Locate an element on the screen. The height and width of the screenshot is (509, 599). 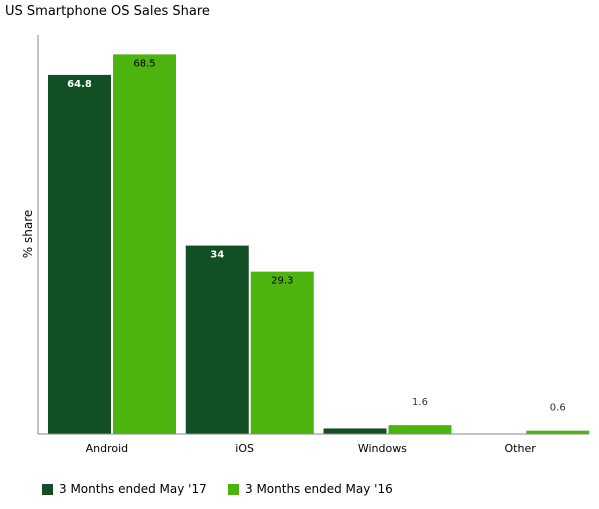
data-label: 64.8 is located at coordinates (79, 84).